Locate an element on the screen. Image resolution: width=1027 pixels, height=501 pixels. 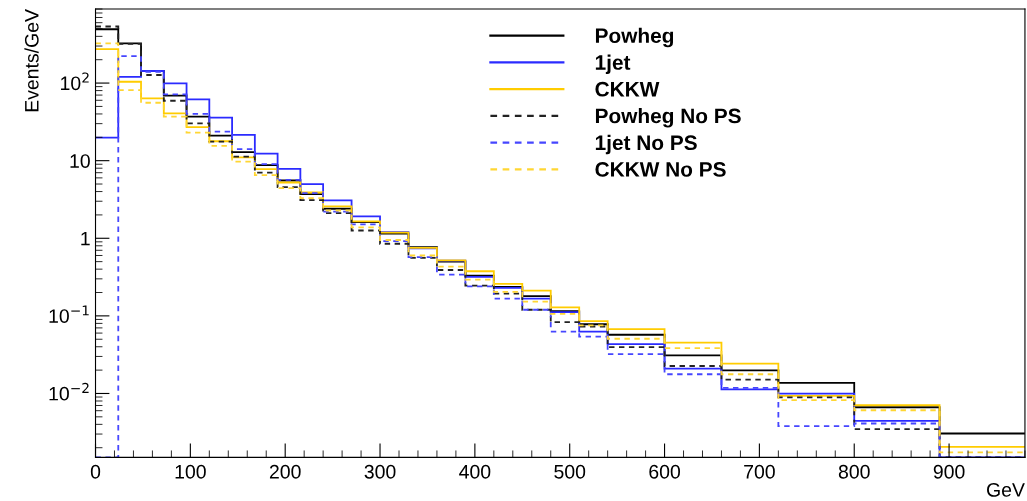
y-tick-label: 10$^{2}$ is located at coordinates (75, 81).